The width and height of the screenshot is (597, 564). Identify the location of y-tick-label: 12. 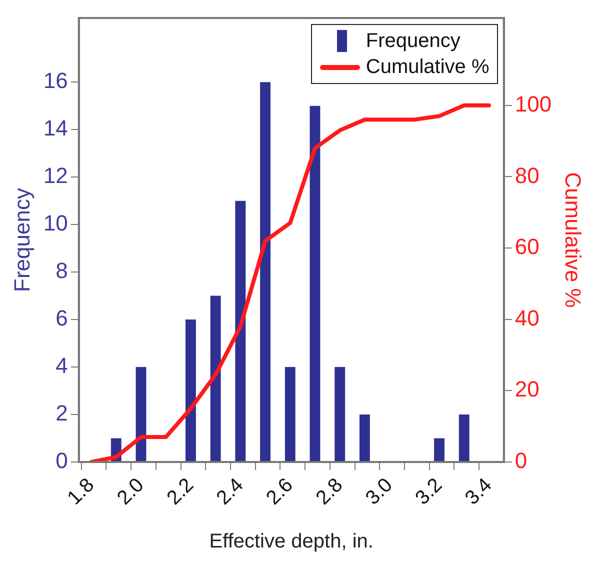
(55, 175).